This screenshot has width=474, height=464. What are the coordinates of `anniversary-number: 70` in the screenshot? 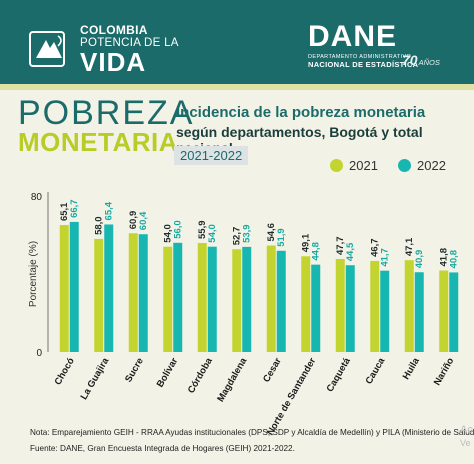 It's located at (410, 60).